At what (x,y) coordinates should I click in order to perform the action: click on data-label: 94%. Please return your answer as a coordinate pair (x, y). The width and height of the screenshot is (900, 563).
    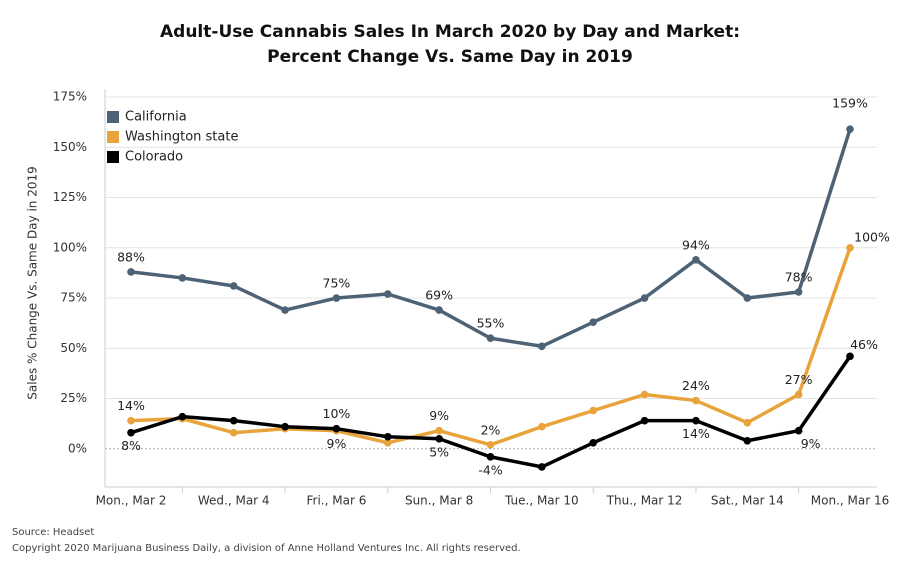
    Looking at the image, I should click on (696, 244).